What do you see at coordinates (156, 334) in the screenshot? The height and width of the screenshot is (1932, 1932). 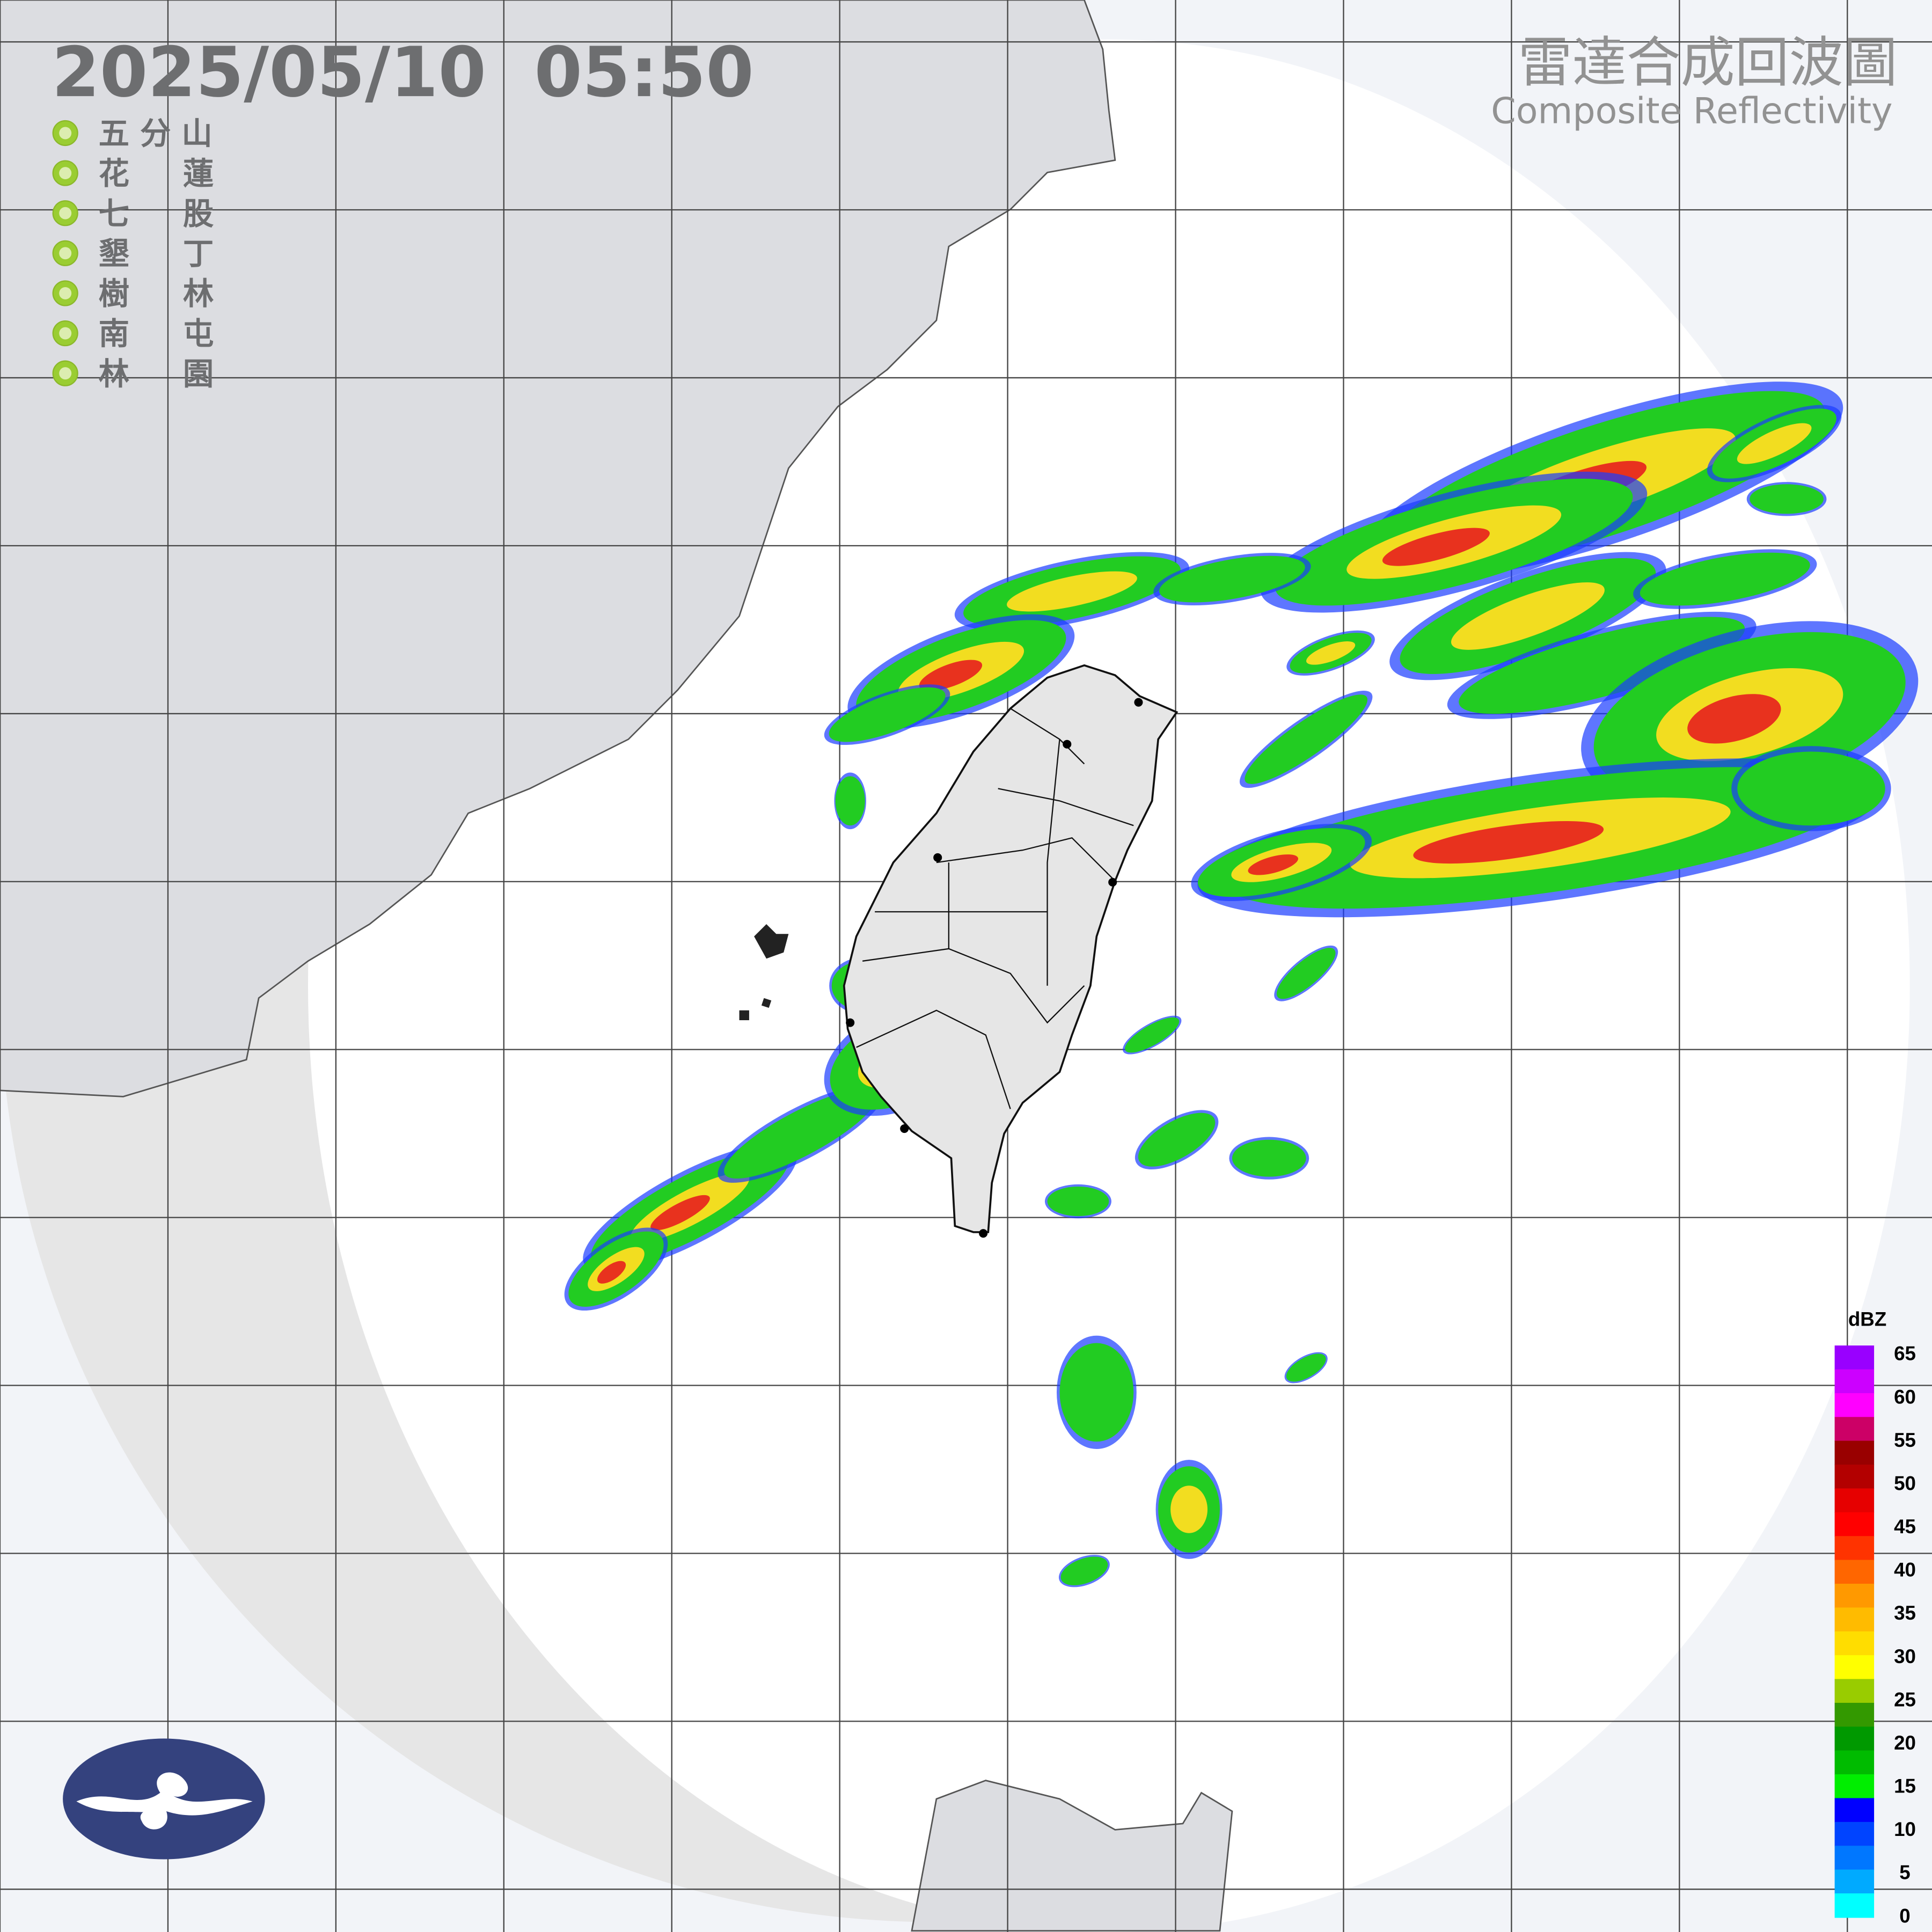 I see `station-name: 南 屯` at bounding box center [156, 334].